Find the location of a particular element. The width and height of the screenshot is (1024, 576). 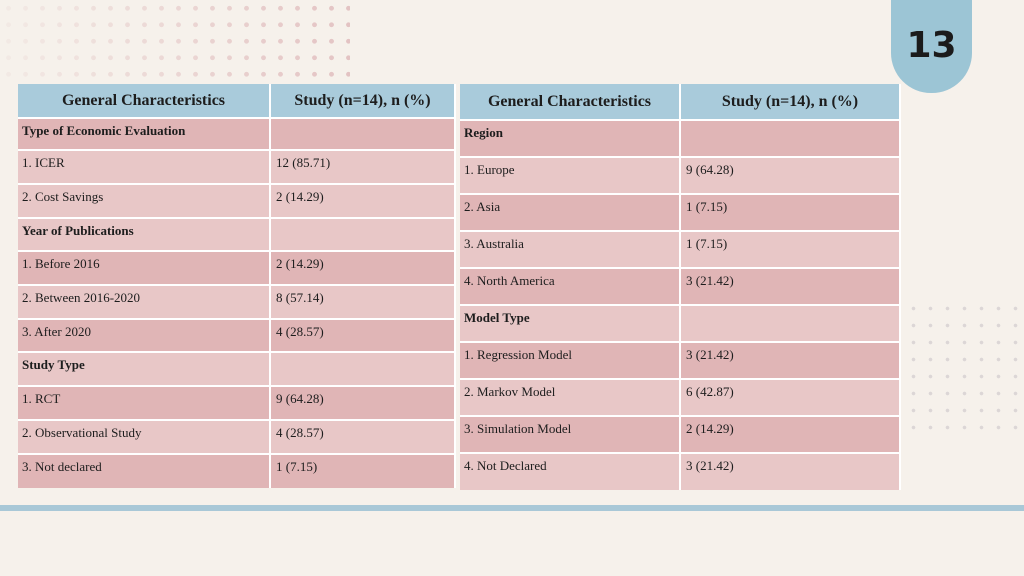

row-label: Year of Publications is located at coordinates (144, 234).